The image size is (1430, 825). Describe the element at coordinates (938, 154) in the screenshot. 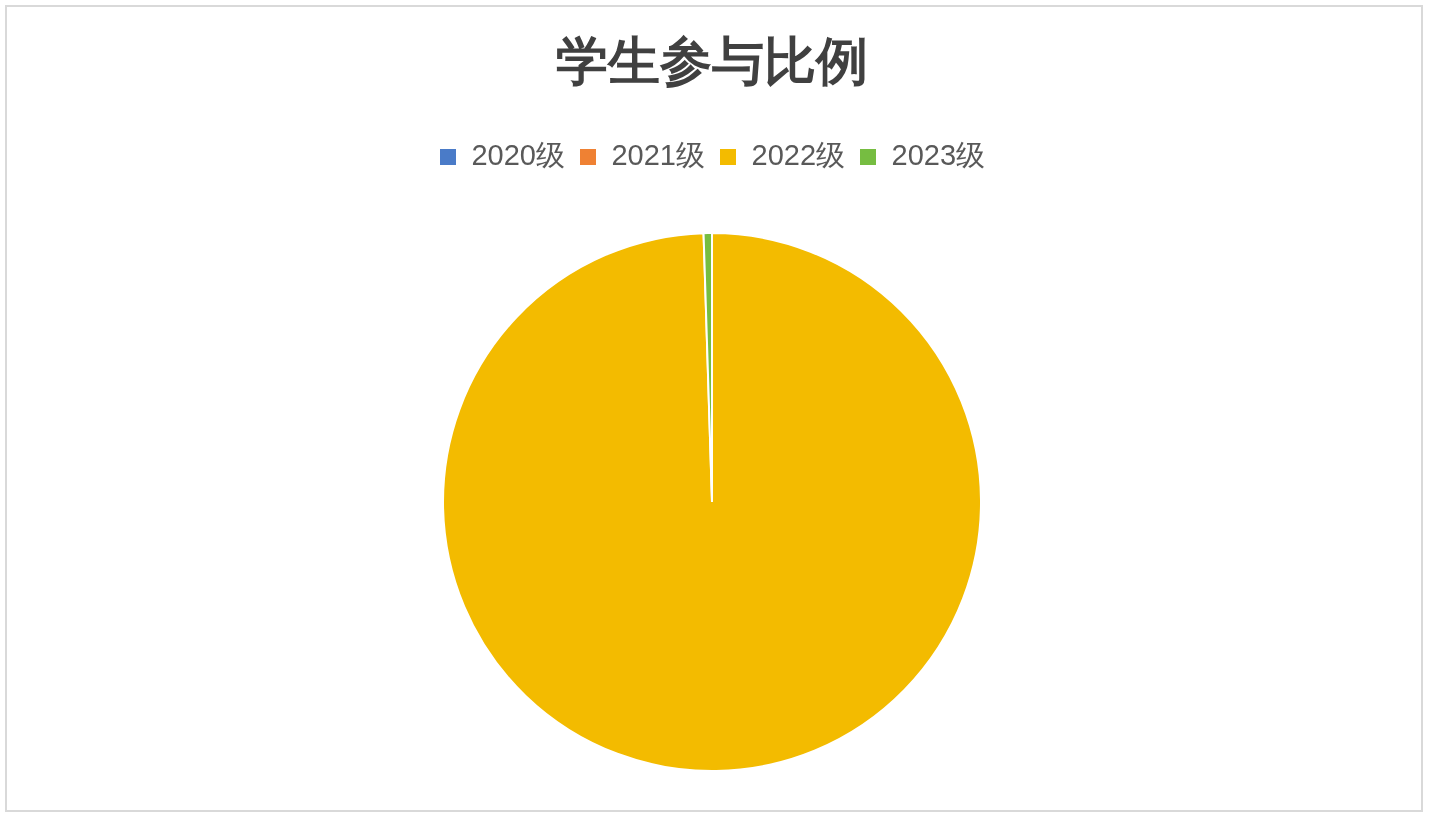

I see `legend-label: 2023级` at that location.